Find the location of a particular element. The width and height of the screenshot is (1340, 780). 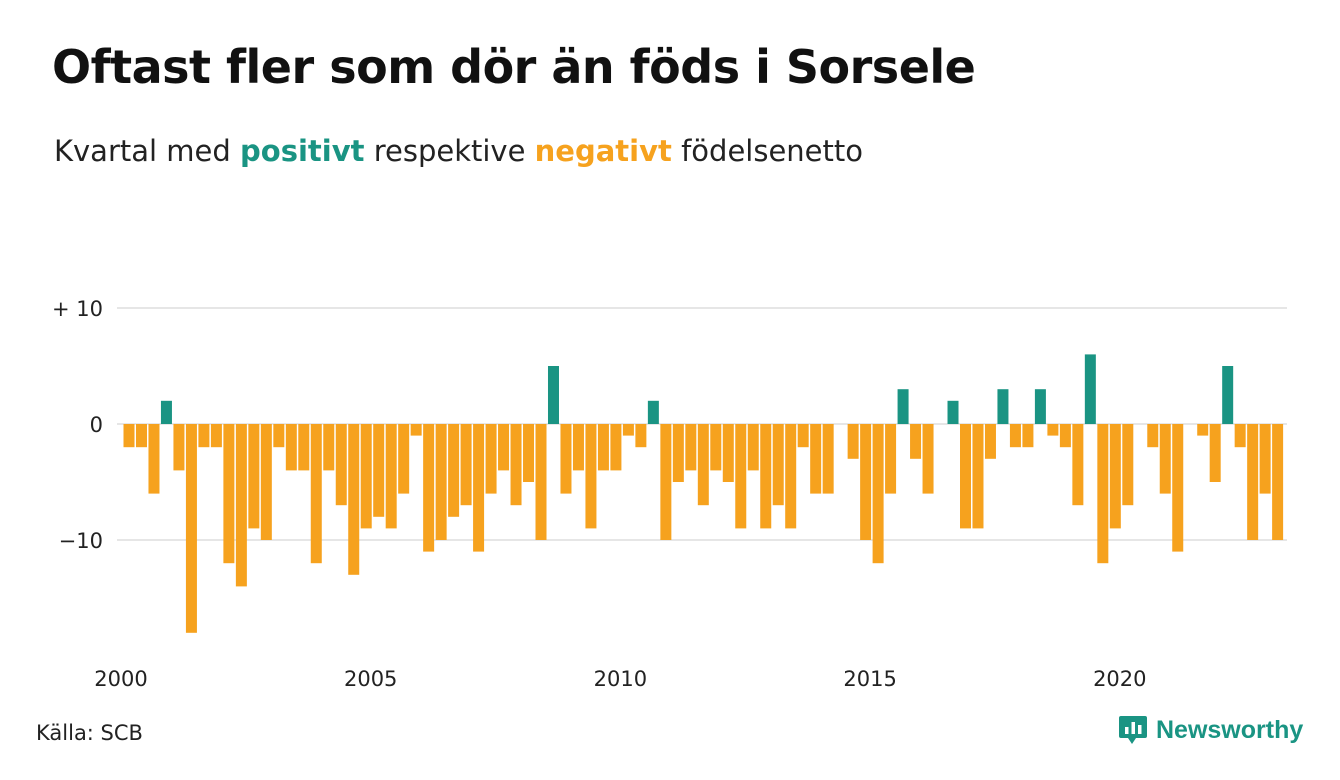

y-tick-label: −10 is located at coordinates (81, 541).